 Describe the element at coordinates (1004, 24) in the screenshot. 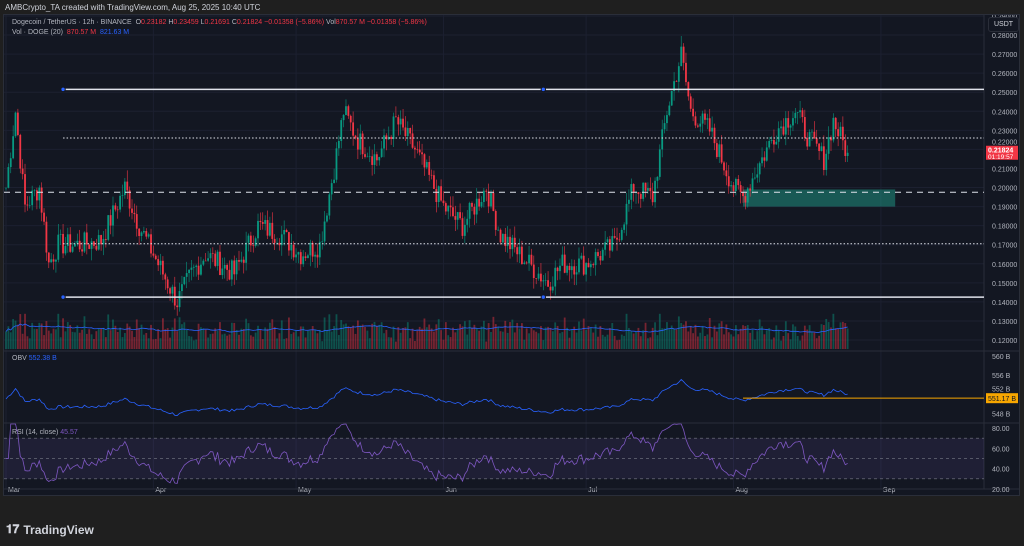

I see `currency-button: USDT` at that location.